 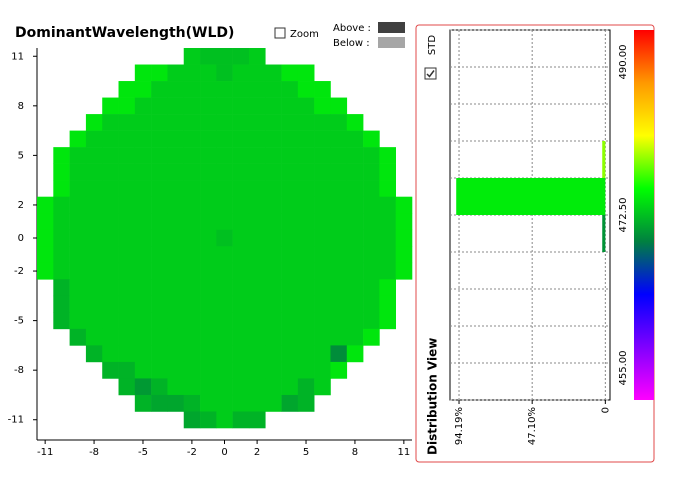 I want to click on zoom-label: Zoom, so click(x=304, y=34).